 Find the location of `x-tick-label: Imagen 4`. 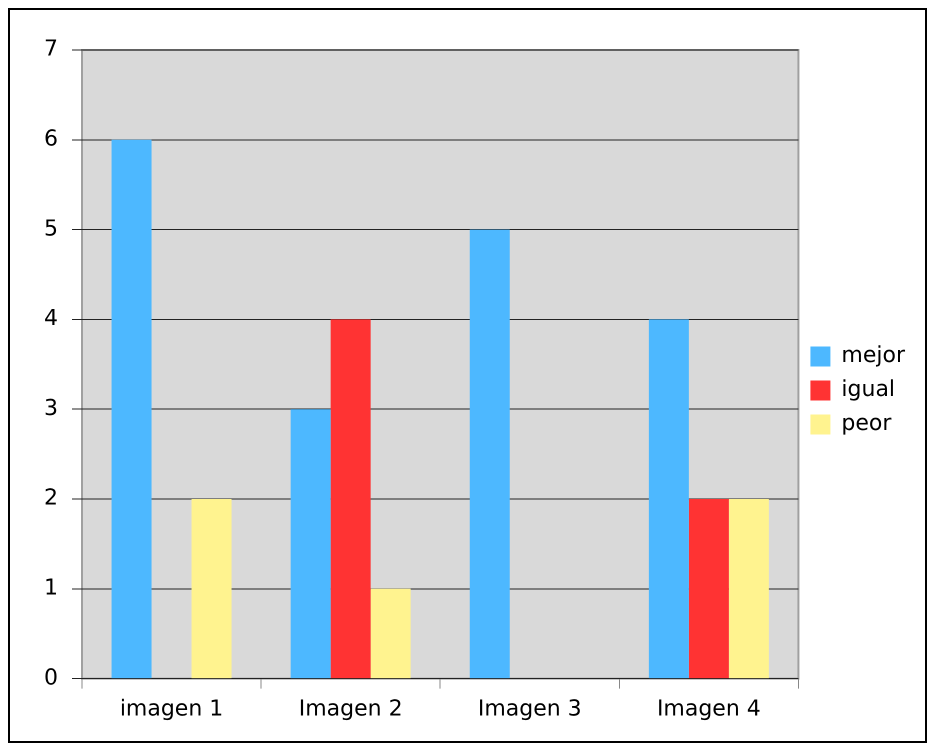

x-tick-label: Imagen 4 is located at coordinates (708, 709).